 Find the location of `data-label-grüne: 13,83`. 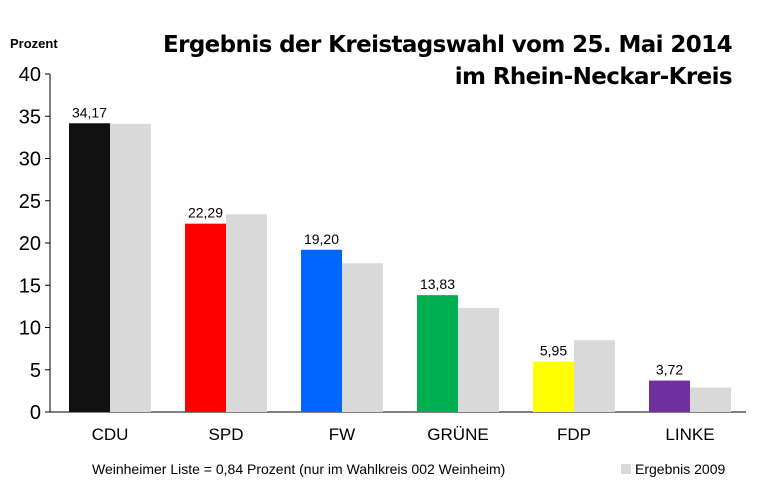

data-label-grüne: 13,83 is located at coordinates (437, 284).